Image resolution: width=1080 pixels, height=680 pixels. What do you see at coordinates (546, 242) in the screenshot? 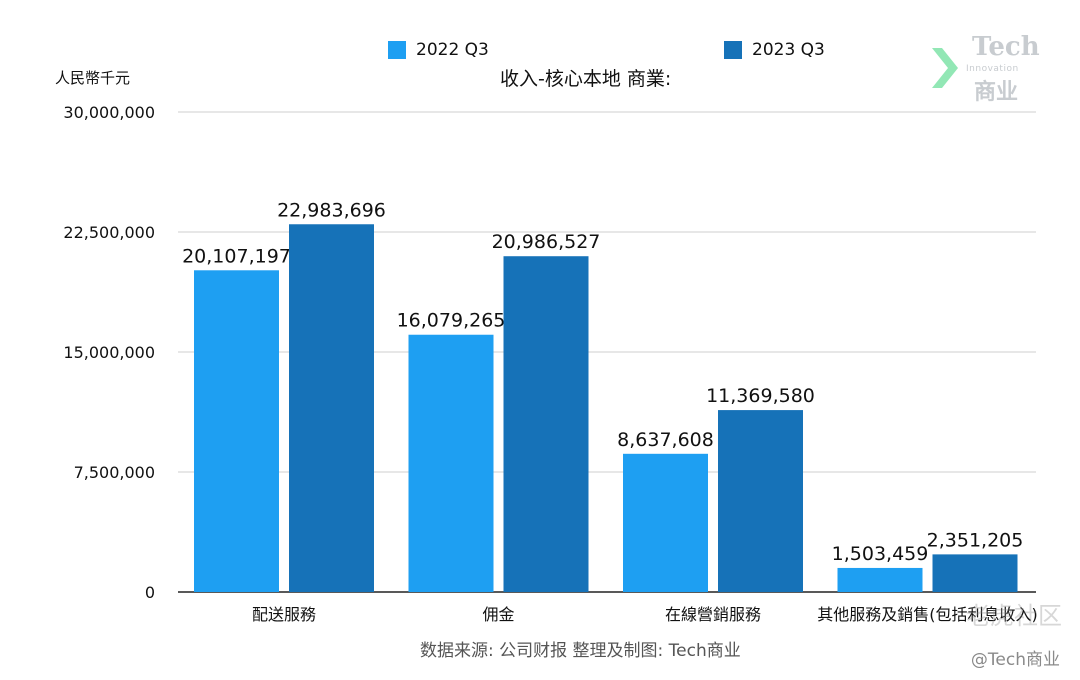
I see `data-label: 20,986,527` at bounding box center [546, 242].